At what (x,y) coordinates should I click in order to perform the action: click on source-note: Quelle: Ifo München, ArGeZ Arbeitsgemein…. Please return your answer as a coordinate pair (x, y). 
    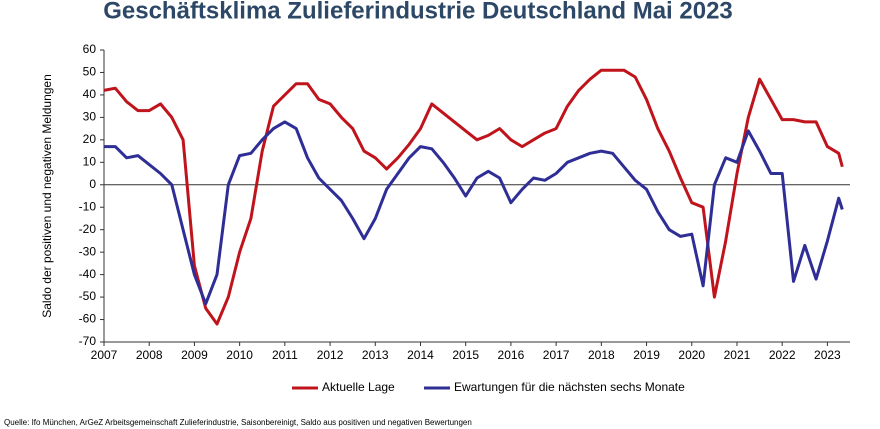
    Looking at the image, I should click on (238, 422).